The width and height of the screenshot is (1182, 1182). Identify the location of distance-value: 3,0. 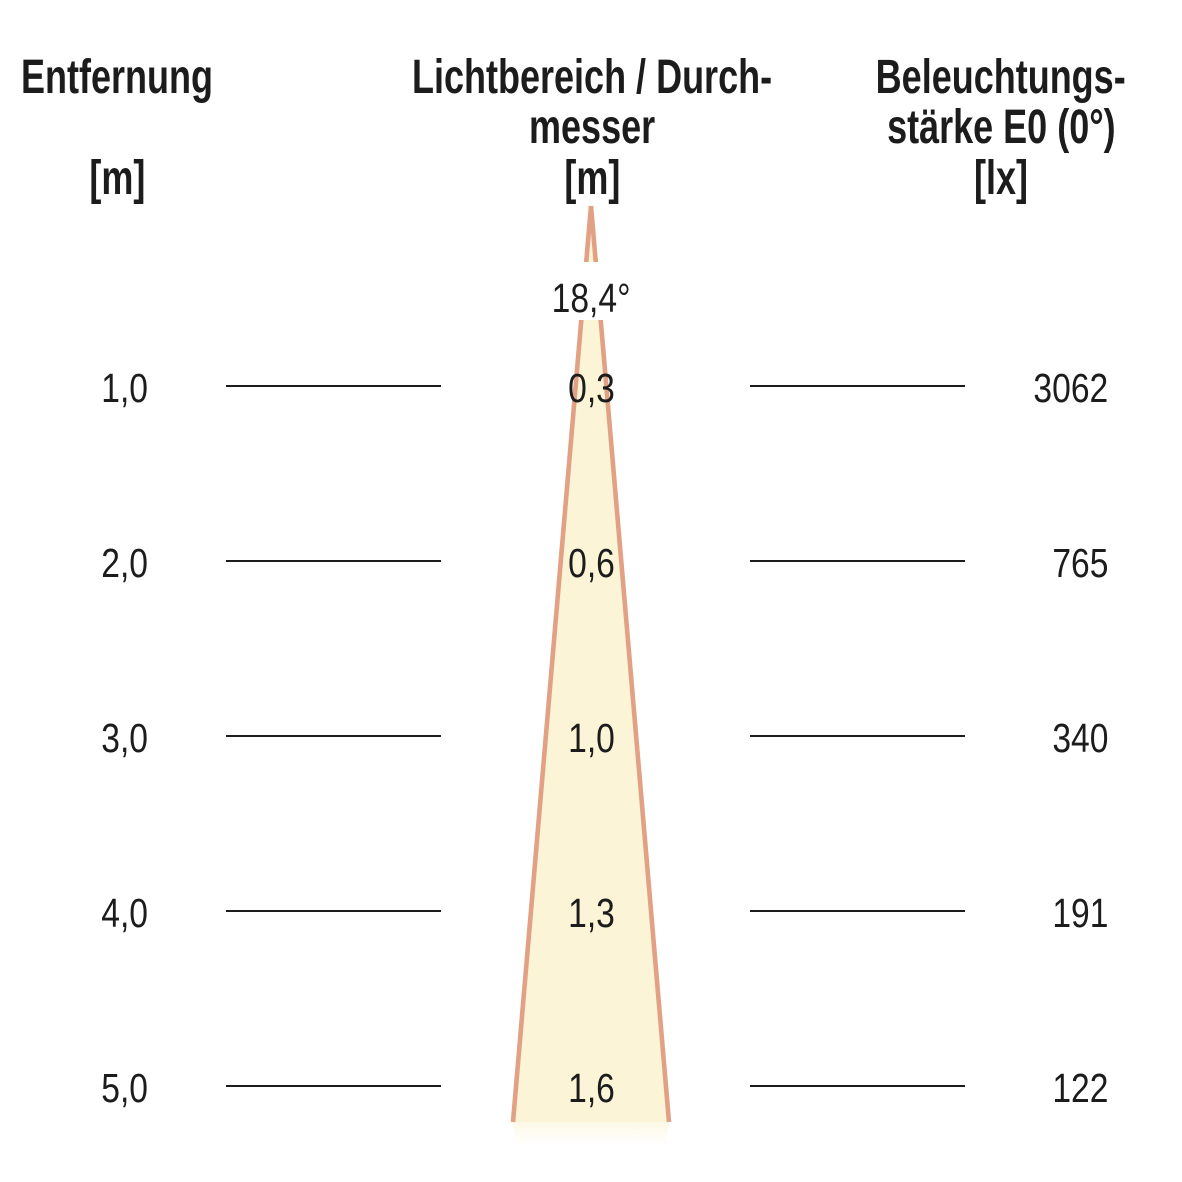
(124, 738).